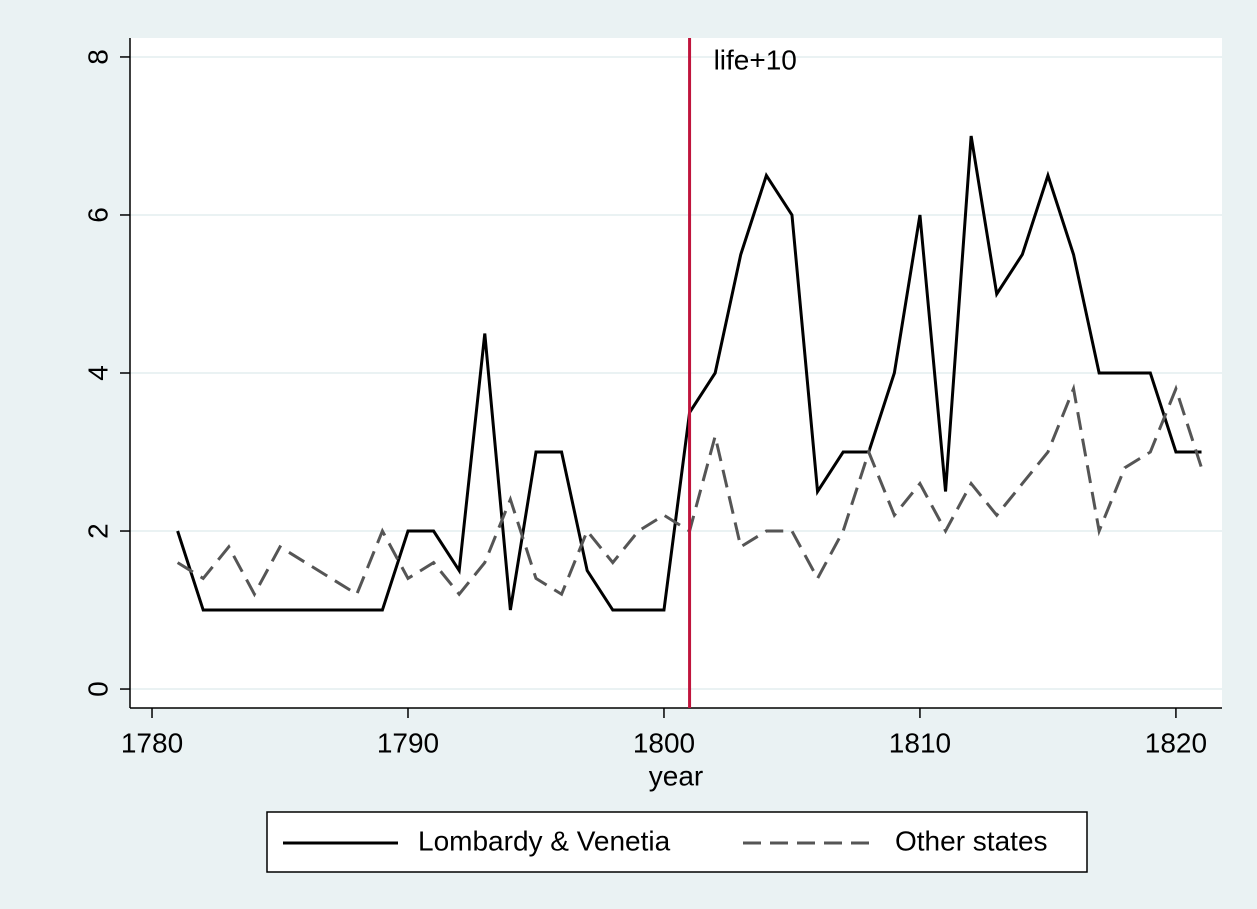  I want to click on y-tick-label: 6, so click(97, 215).